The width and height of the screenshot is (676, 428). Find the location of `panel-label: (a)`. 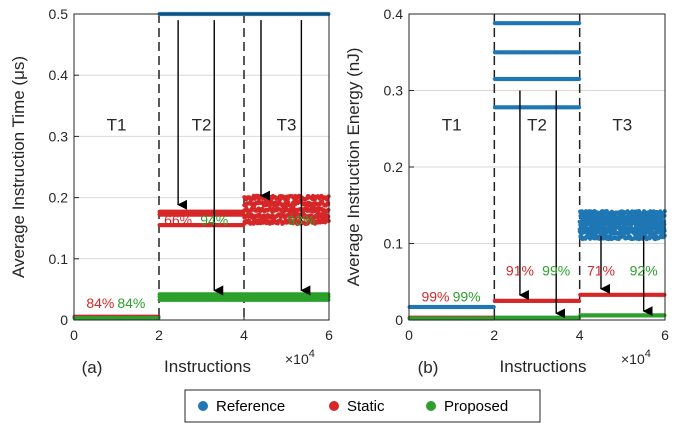

panel-label: (a) is located at coordinates (92, 367).